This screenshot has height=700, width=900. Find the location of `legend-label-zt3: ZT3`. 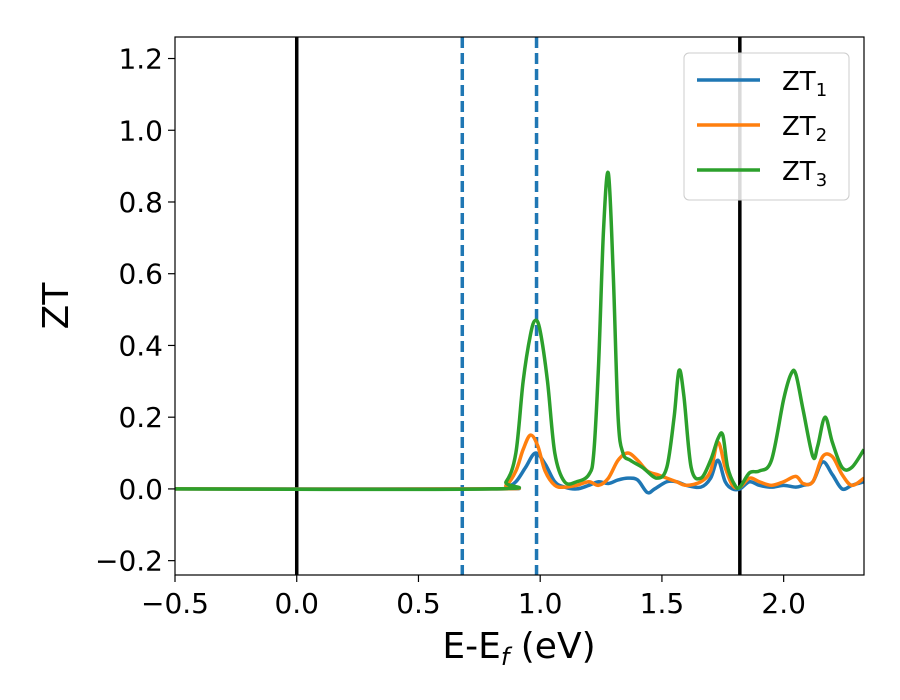

legend-label-zt3: ZT3 is located at coordinates (804, 174).